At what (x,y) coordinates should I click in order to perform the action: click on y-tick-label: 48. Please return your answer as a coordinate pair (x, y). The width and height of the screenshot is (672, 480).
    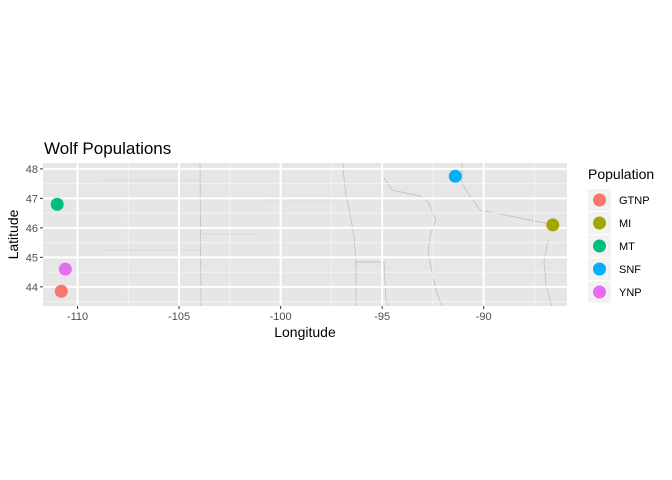
    Looking at the image, I should click on (32, 170).